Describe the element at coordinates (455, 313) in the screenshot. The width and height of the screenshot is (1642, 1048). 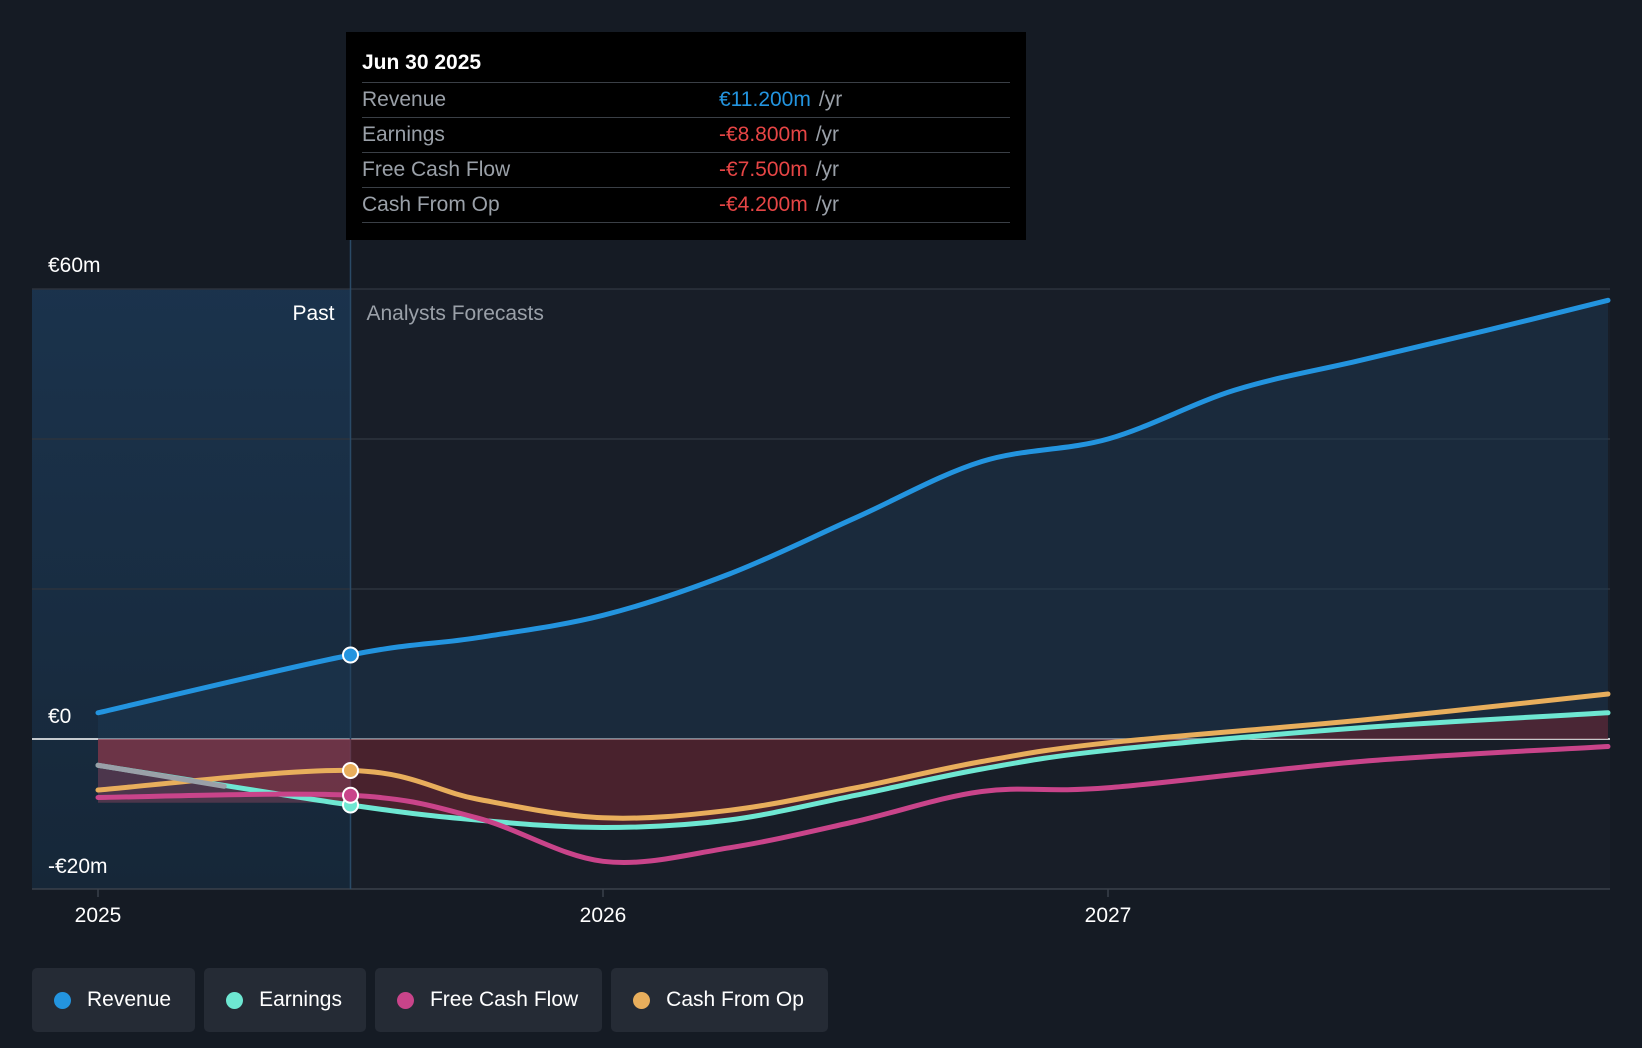
I see `forecast-label: Analysts Forecasts` at that location.